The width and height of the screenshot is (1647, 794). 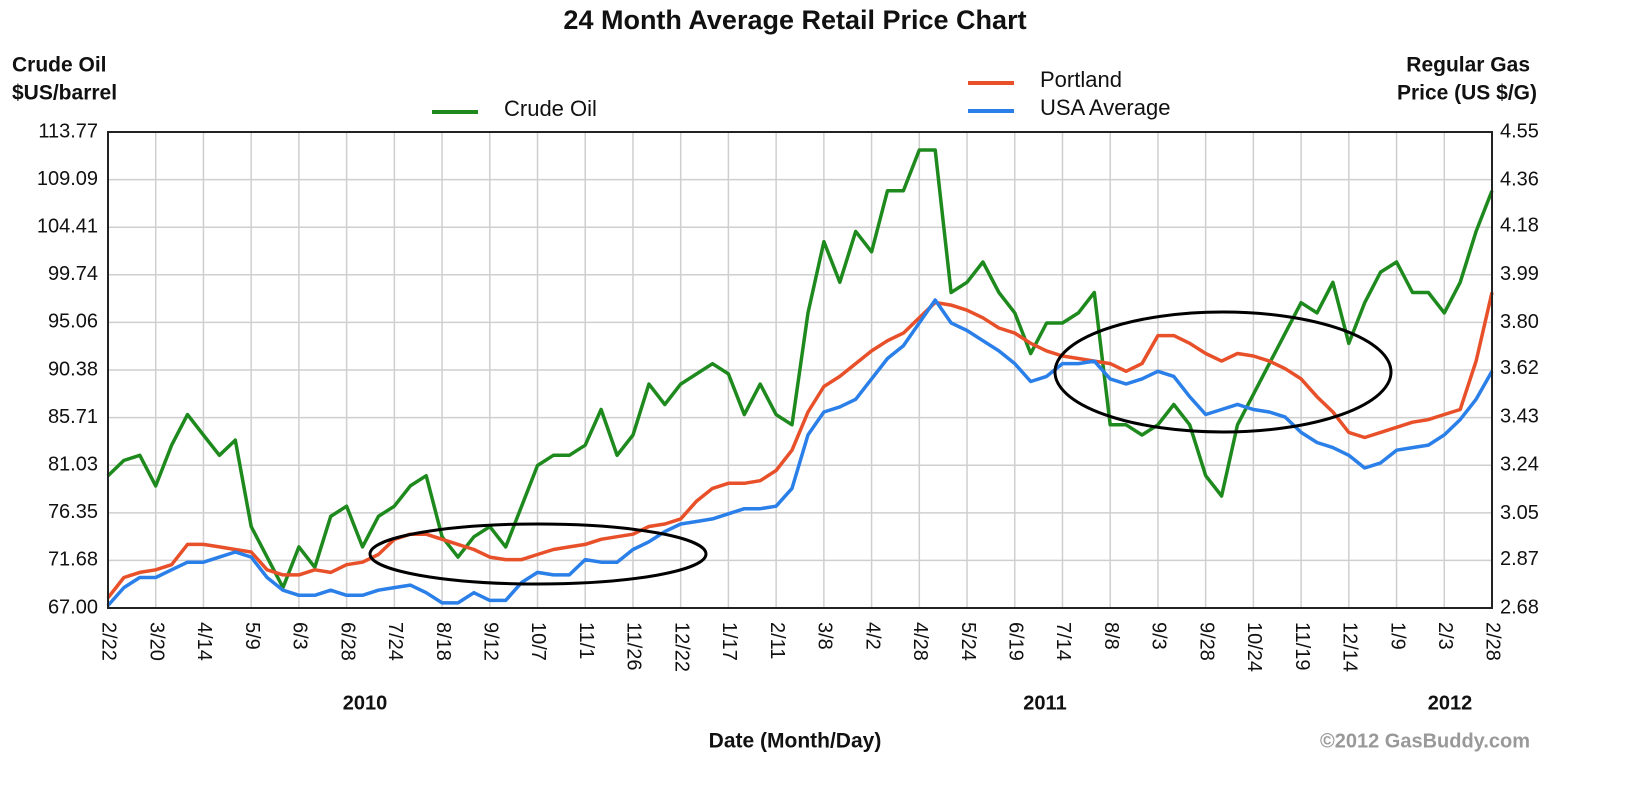 I want to click on y-tick-label: 67.00, so click(x=73, y=607).